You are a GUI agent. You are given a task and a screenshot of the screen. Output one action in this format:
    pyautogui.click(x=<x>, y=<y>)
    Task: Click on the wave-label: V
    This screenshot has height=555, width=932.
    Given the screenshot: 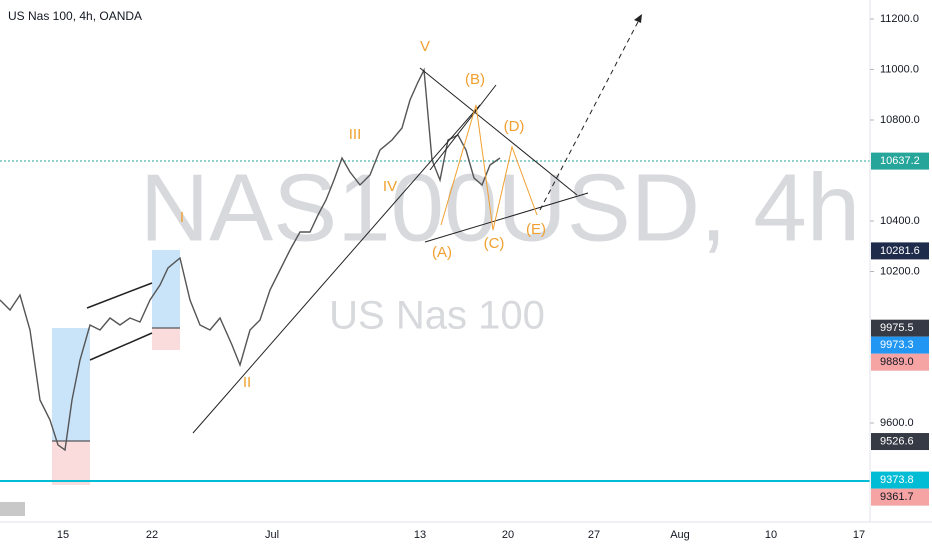 What is the action you would take?
    pyautogui.click(x=425, y=46)
    